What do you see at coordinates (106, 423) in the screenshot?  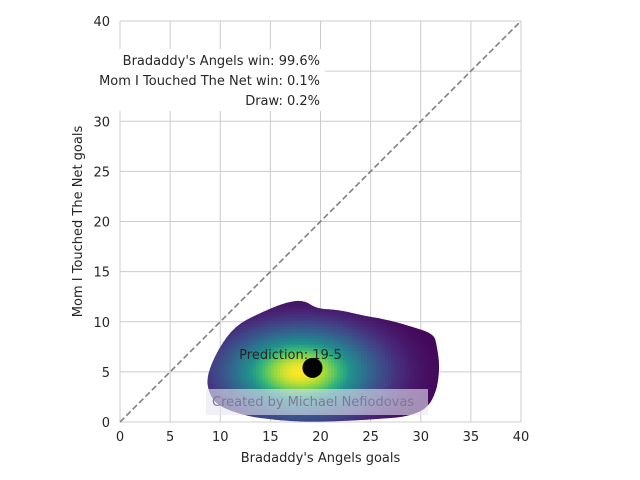 I see `y-tick-label: 0` at bounding box center [106, 423].